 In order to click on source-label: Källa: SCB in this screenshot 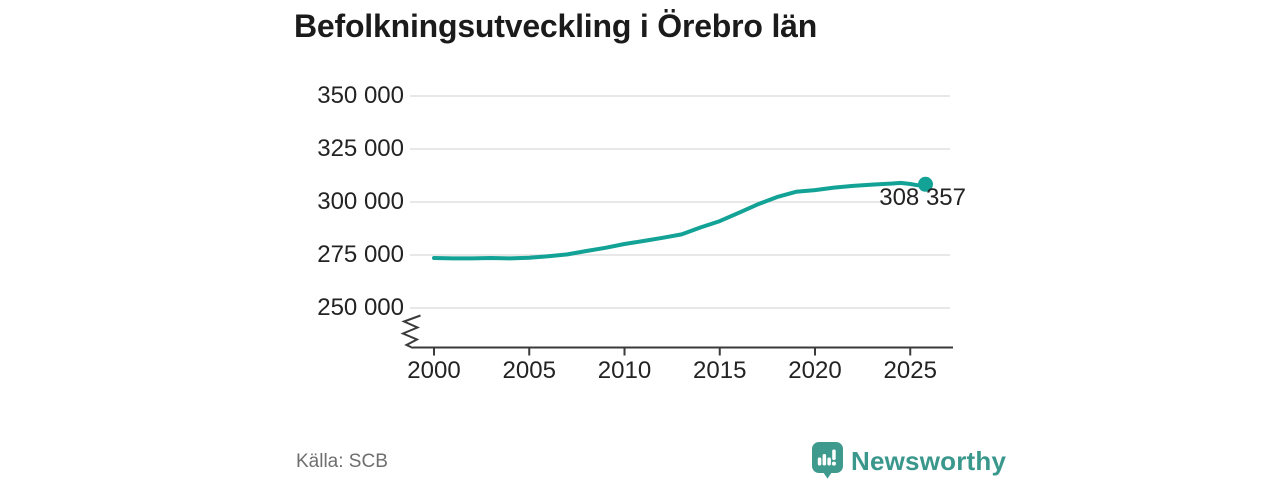, I will do `click(342, 461)`.